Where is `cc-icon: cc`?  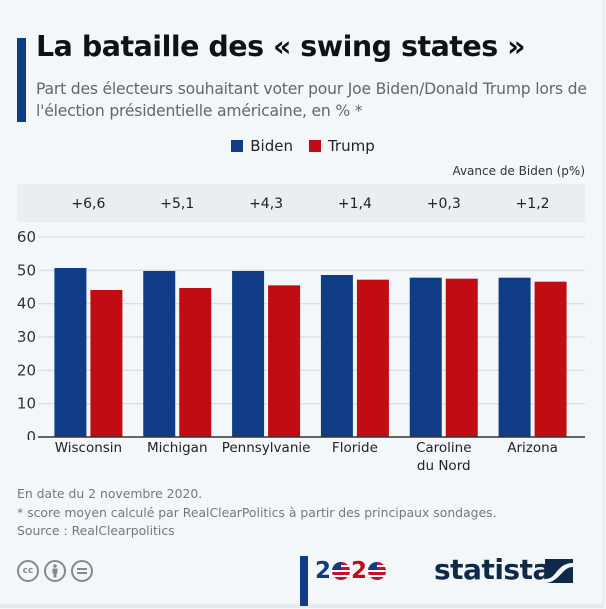
cc-icon: cc is located at coordinates (28, 571).